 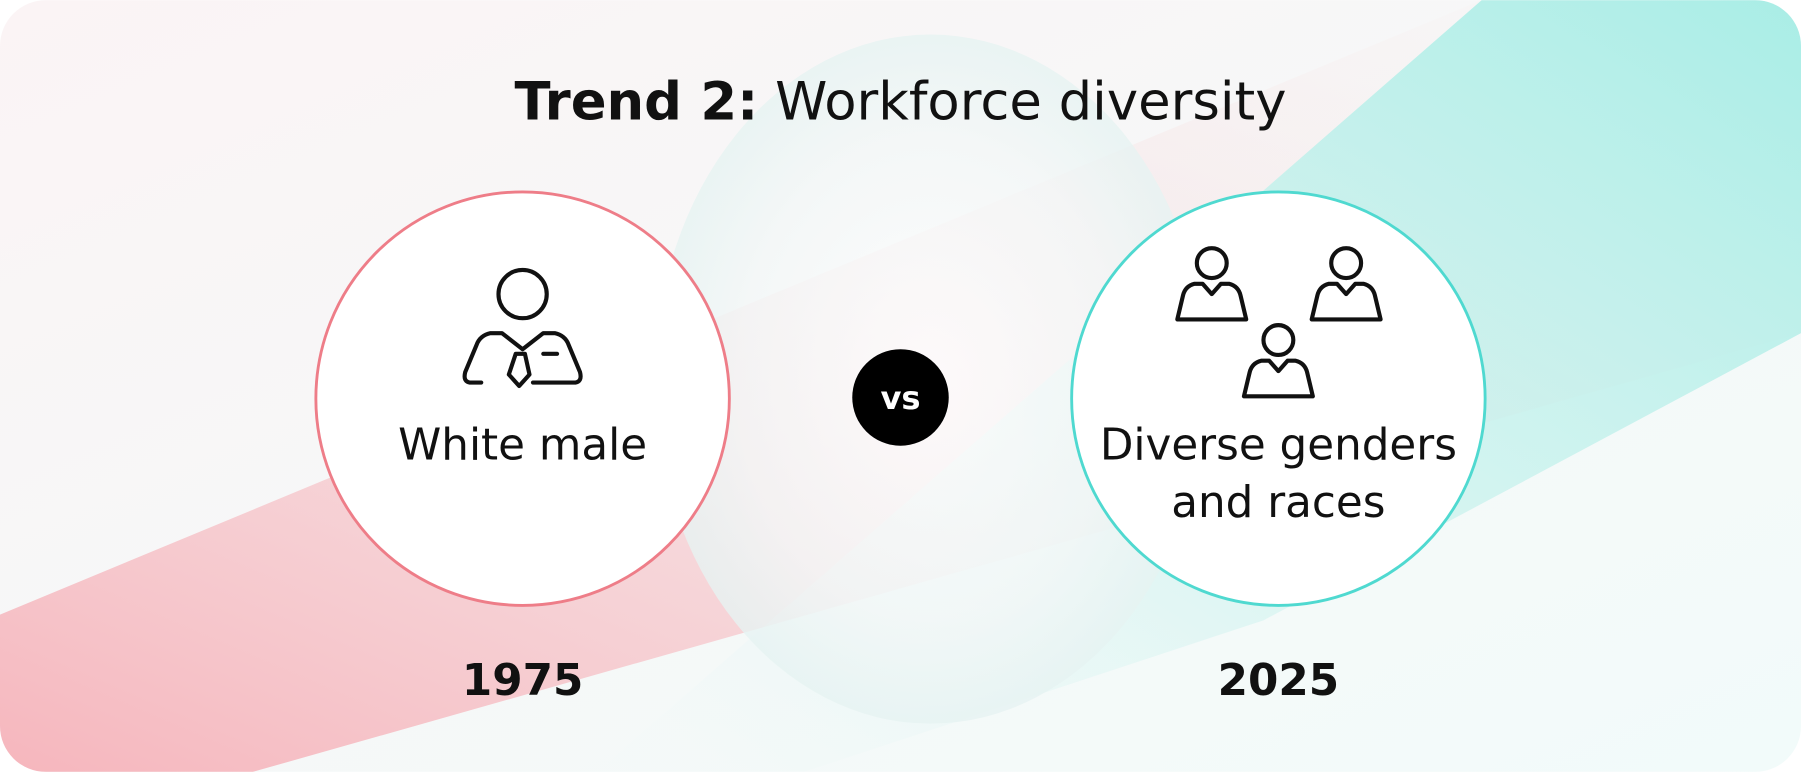 I want to click on title-regular: Workforce diversity, so click(x=1030, y=102).